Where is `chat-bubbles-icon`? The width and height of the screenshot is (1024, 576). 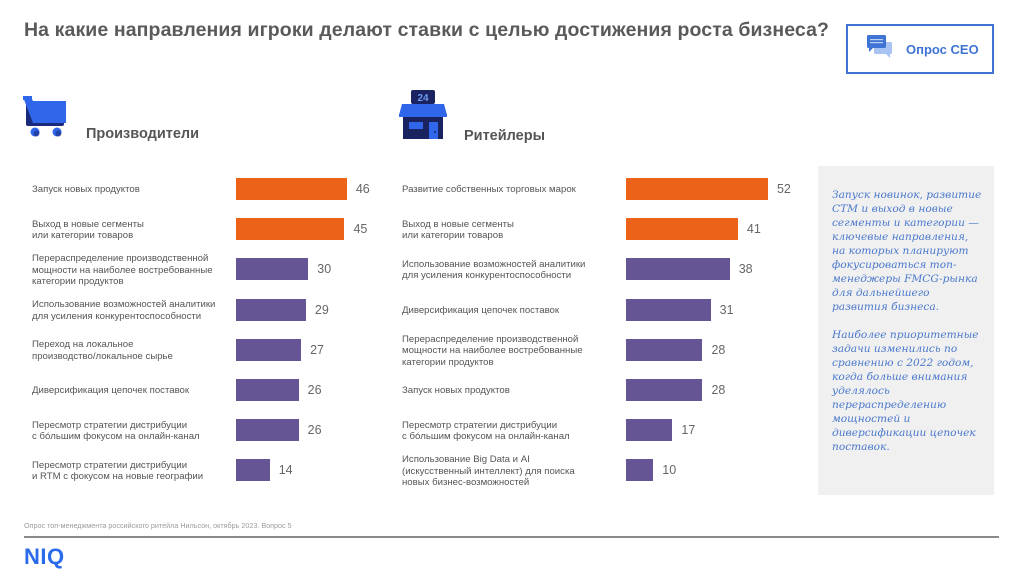
chat-bubbles-icon is located at coordinates (880, 49).